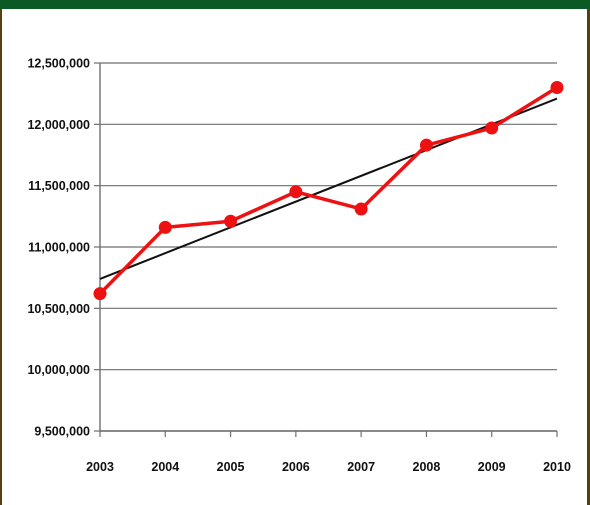  I want to click on x-tick-label: 2010, so click(557, 467).